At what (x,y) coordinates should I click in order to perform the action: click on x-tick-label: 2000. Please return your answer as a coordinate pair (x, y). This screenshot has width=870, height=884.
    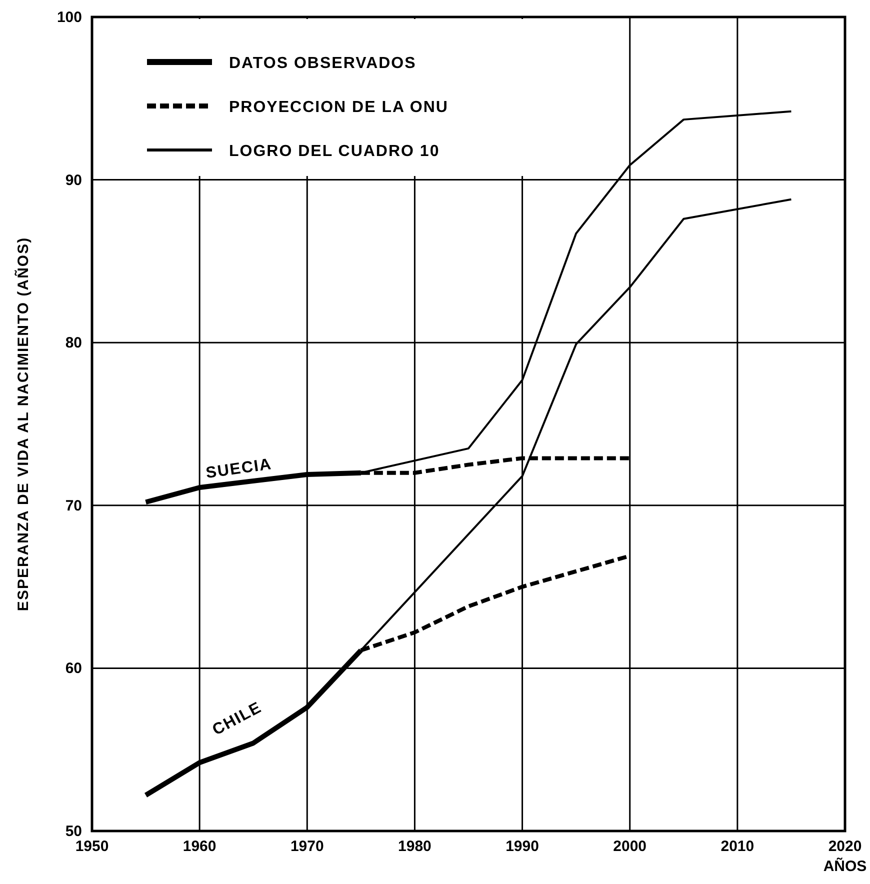
    Looking at the image, I should click on (630, 846).